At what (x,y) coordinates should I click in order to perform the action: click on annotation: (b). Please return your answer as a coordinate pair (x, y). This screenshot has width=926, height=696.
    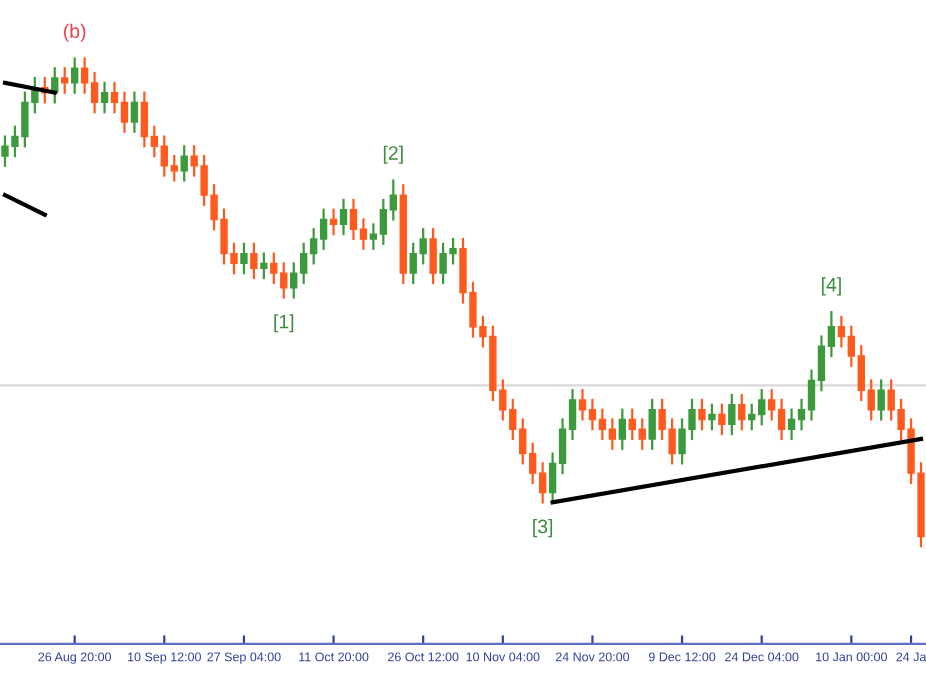
    Looking at the image, I should click on (75, 32).